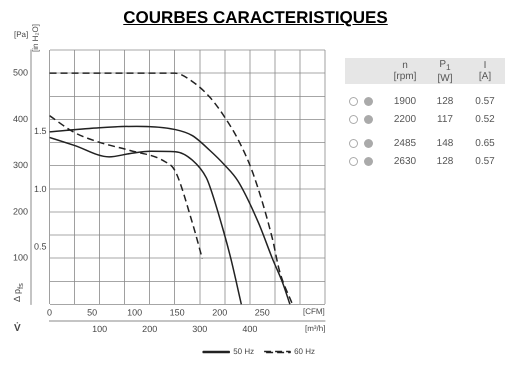  Describe the element at coordinates (40, 246) in the screenshot. I see `y2-tick-label: 0.5` at that location.